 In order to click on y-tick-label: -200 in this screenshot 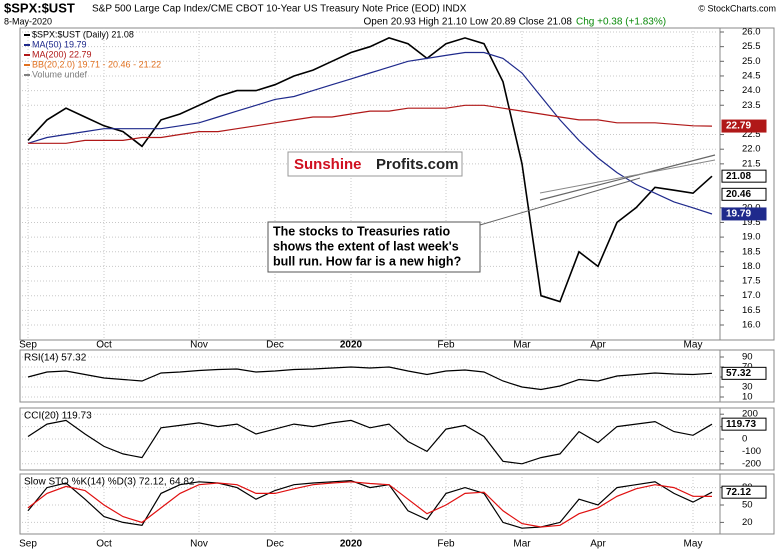, I will do `click(751, 463)`.